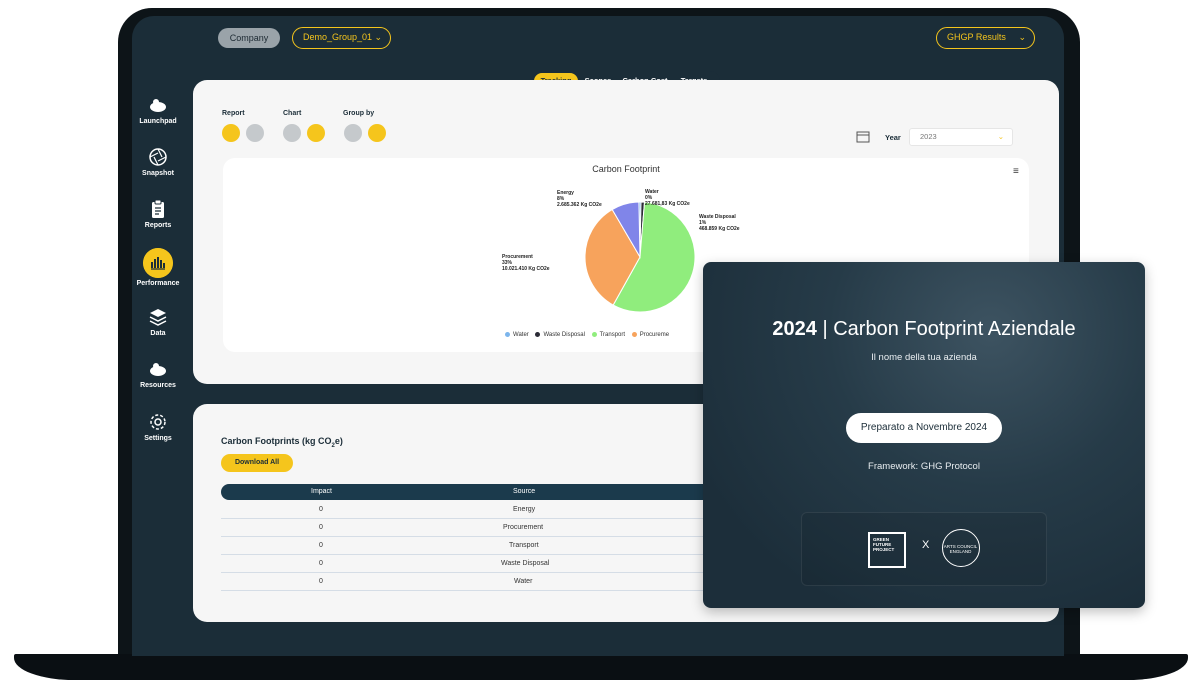 The width and height of the screenshot is (1200, 693). What do you see at coordinates (961, 548) in the screenshot?
I see `arts-council-england-logo: ARTS COUNCIL ENGLAND` at bounding box center [961, 548].